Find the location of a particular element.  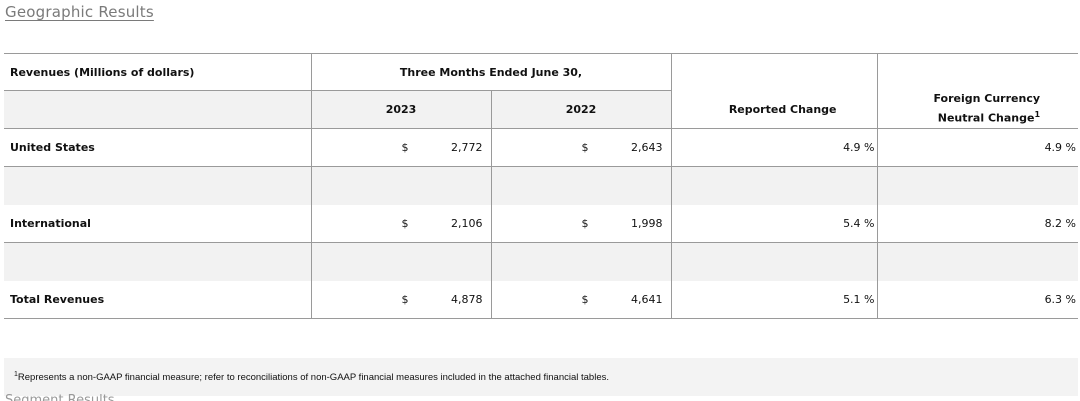

value-2023: 2,106 is located at coordinates (467, 223).